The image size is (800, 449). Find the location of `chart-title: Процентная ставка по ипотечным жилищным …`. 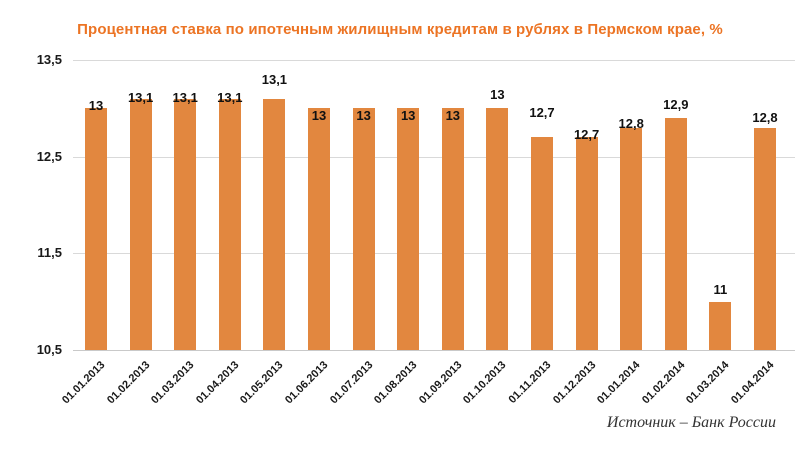

chart-title: Процентная ставка по ипотечным жилищным … is located at coordinates (400, 29).